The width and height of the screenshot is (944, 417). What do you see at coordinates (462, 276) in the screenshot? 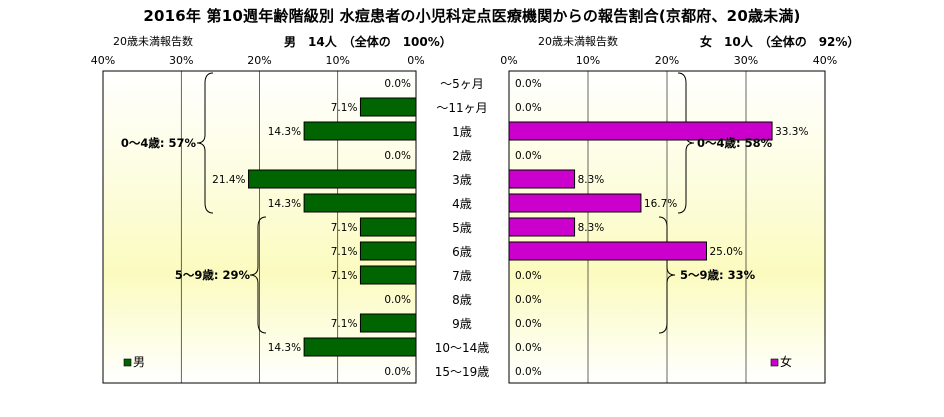
I see `category-label: 7歳` at bounding box center [462, 276].